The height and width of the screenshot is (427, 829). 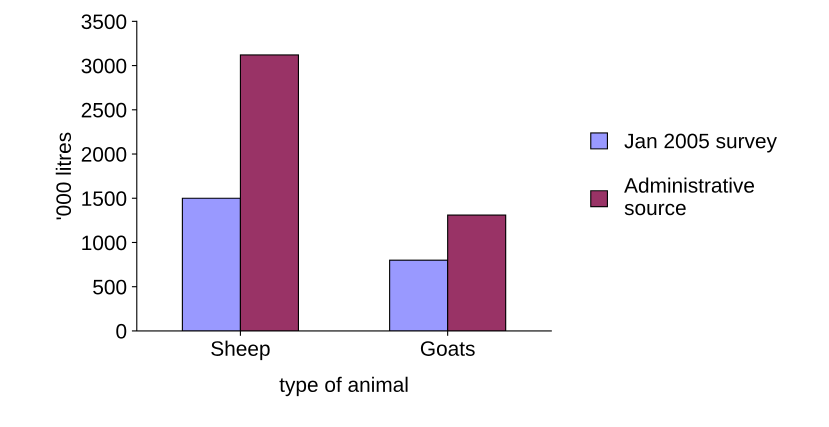 What do you see at coordinates (104, 242) in the screenshot?
I see `y-tick-label: 1000` at bounding box center [104, 242].